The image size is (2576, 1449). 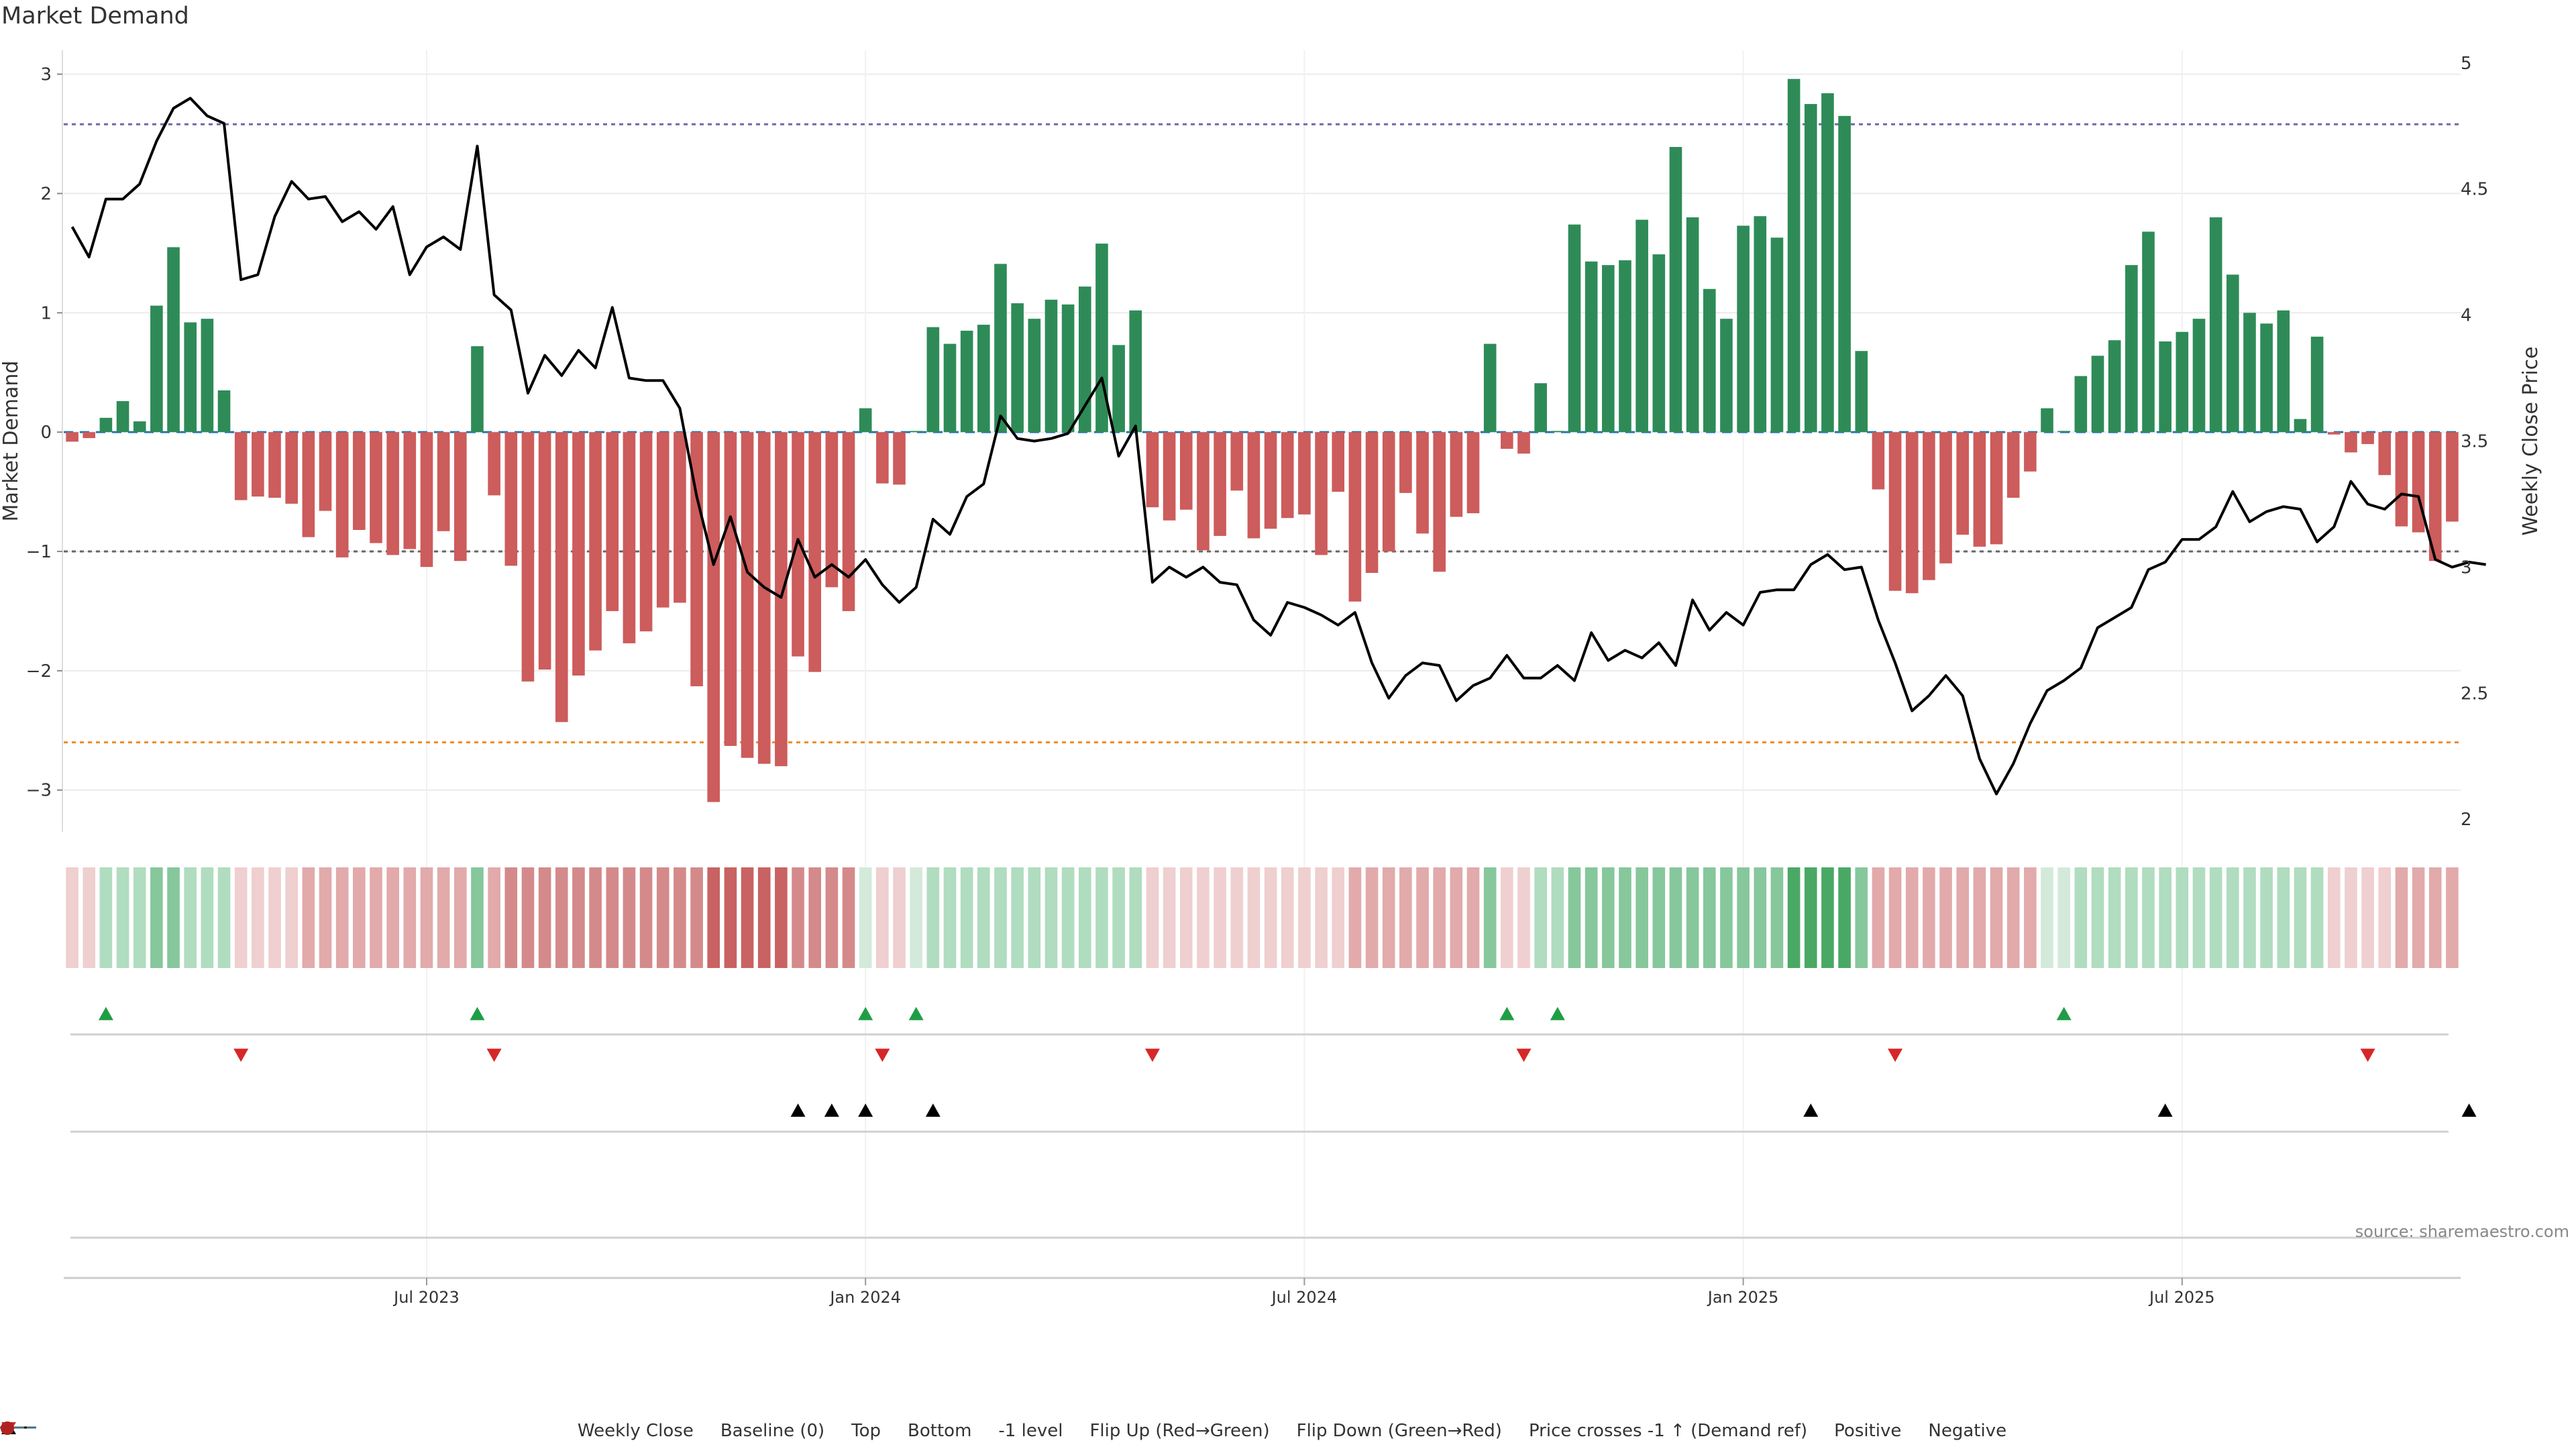 I want to click on legend-item-negative: Negative, so click(x=1003, y=1431).